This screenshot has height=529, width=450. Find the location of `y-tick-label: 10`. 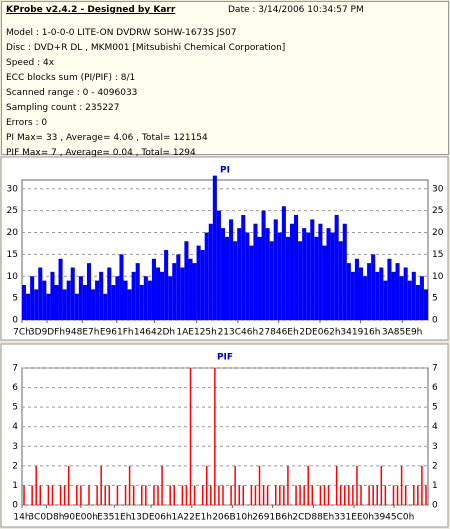

y-tick-label: 10 is located at coordinates (438, 277).